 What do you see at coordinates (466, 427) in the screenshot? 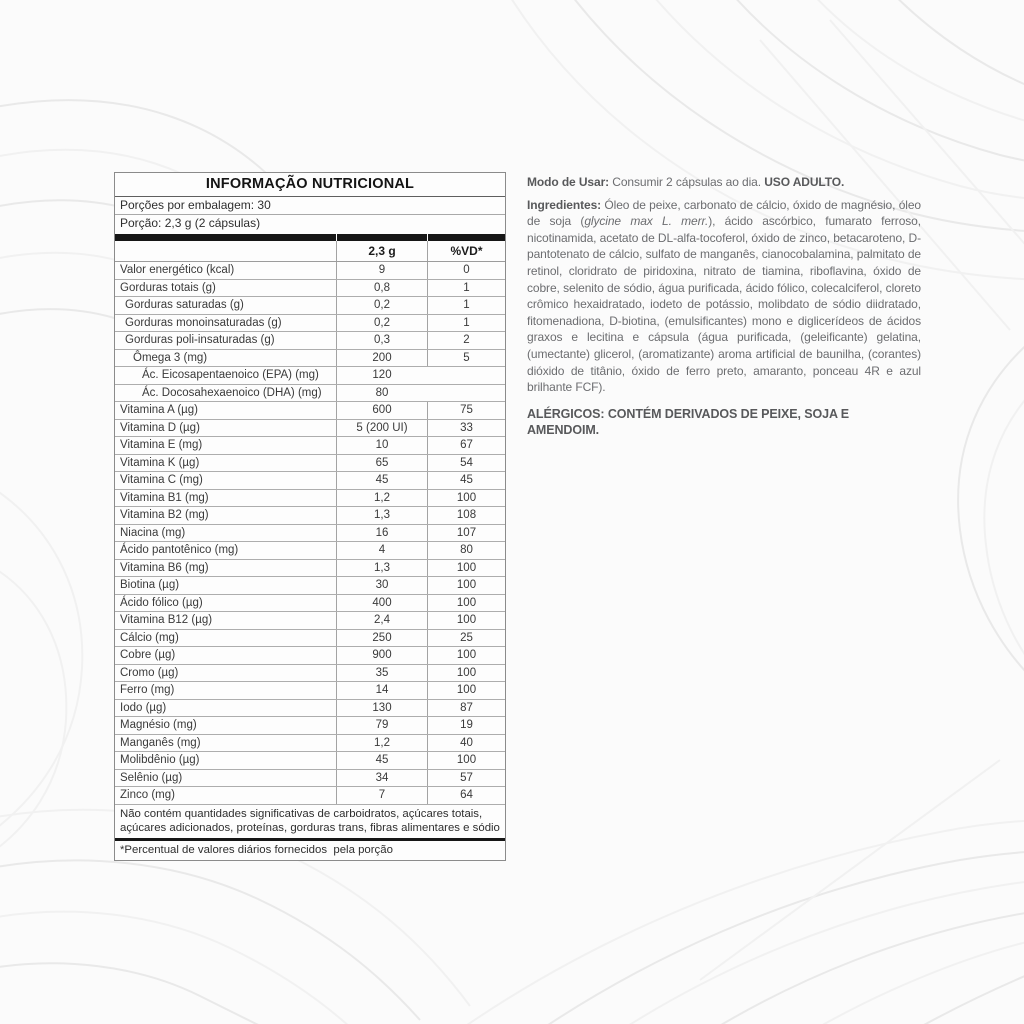
I see `nutrient-dv: 33` at bounding box center [466, 427].